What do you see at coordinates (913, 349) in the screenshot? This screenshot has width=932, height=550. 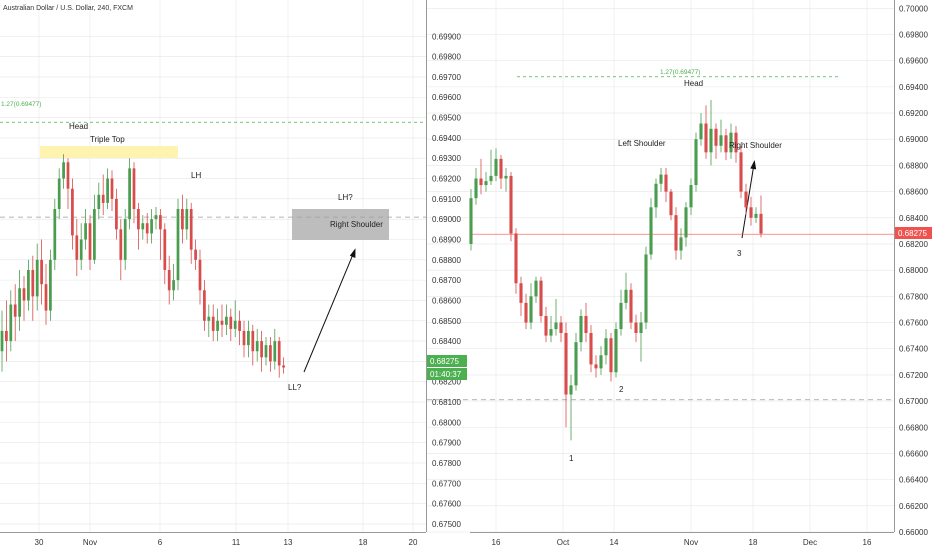 I see `y-tick-label: 0.67400` at bounding box center [913, 349].